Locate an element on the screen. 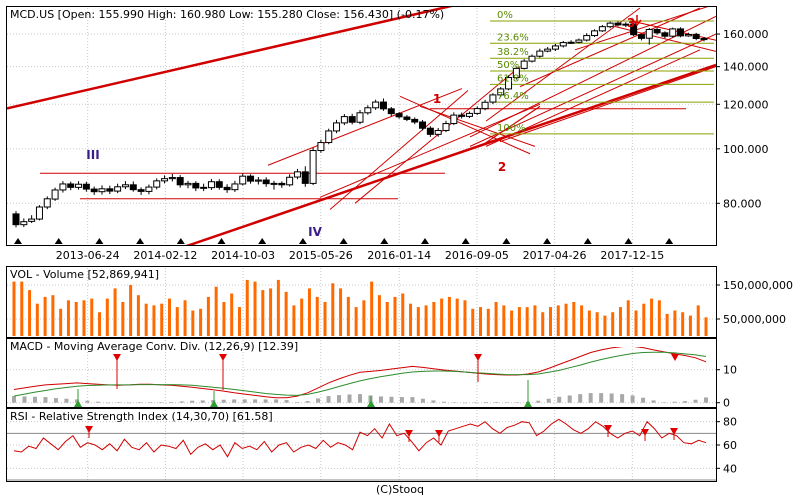  price-axis-label: 160.000 is located at coordinates (746, 34).